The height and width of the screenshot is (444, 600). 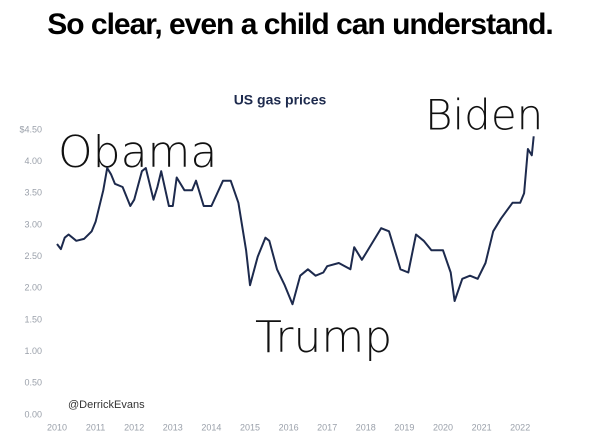 What do you see at coordinates (95, 427) in the screenshot?
I see `x-tick-label: 2011` at bounding box center [95, 427].